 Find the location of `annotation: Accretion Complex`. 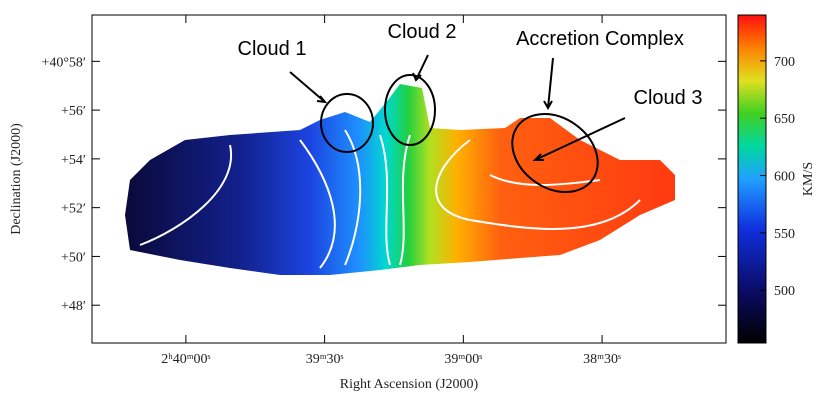

annotation: Accretion Complex is located at coordinates (600, 39).